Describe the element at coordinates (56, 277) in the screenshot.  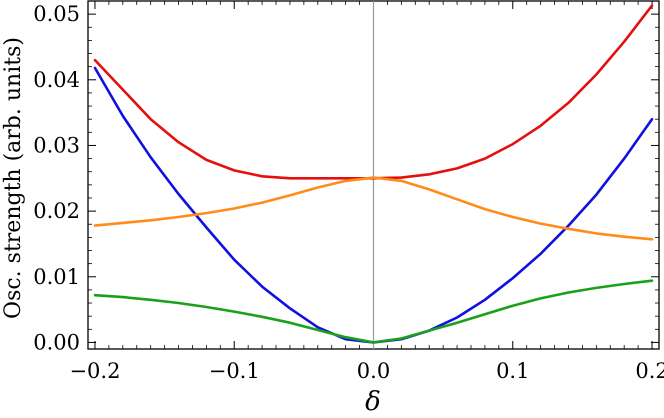
I see `y-tick-label: 0.01` at that location.